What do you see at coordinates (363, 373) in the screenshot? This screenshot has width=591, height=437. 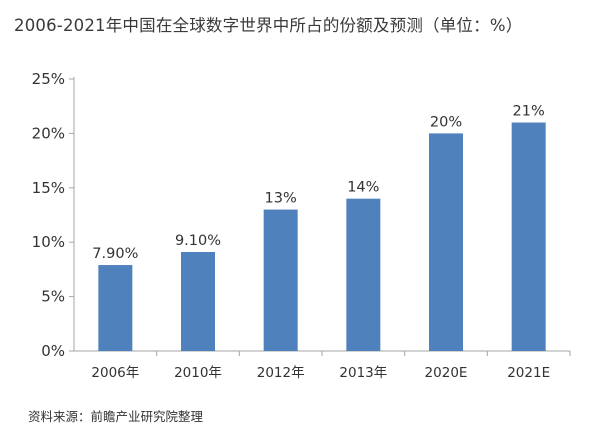 I see `x-tick-label: 2013年` at bounding box center [363, 373].